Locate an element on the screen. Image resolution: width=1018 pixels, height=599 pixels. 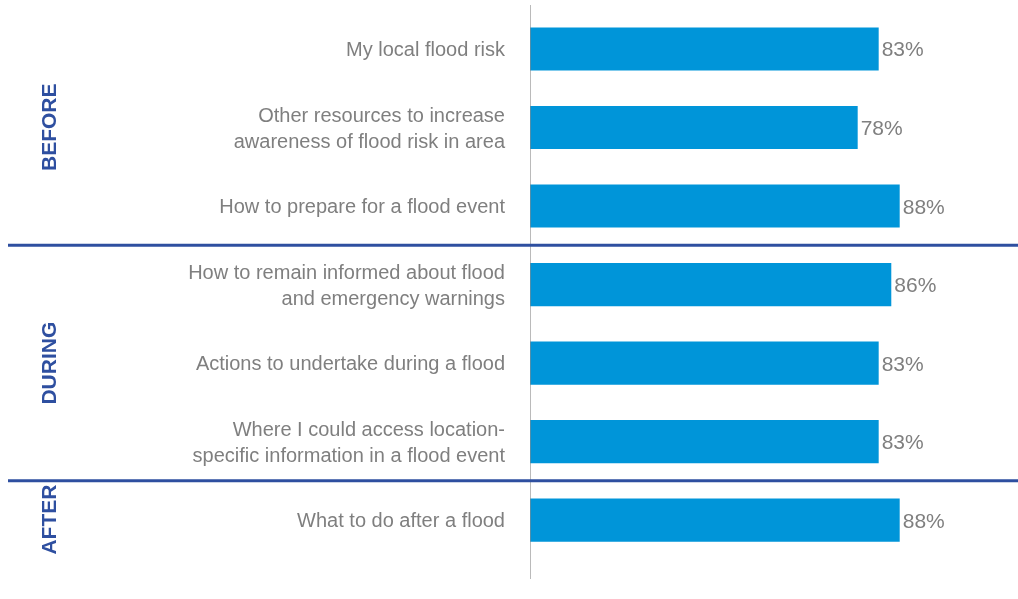
data-label: 86% is located at coordinates (915, 285).